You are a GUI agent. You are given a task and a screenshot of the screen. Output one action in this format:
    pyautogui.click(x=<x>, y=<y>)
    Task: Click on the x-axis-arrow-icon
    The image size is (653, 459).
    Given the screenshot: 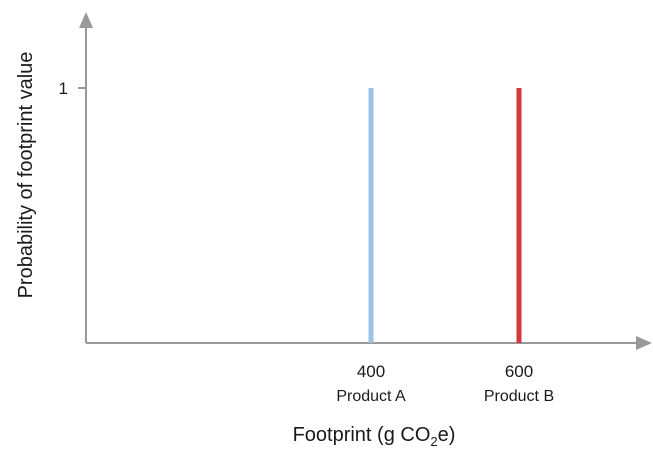 What is the action you would take?
    pyautogui.click(x=644, y=343)
    